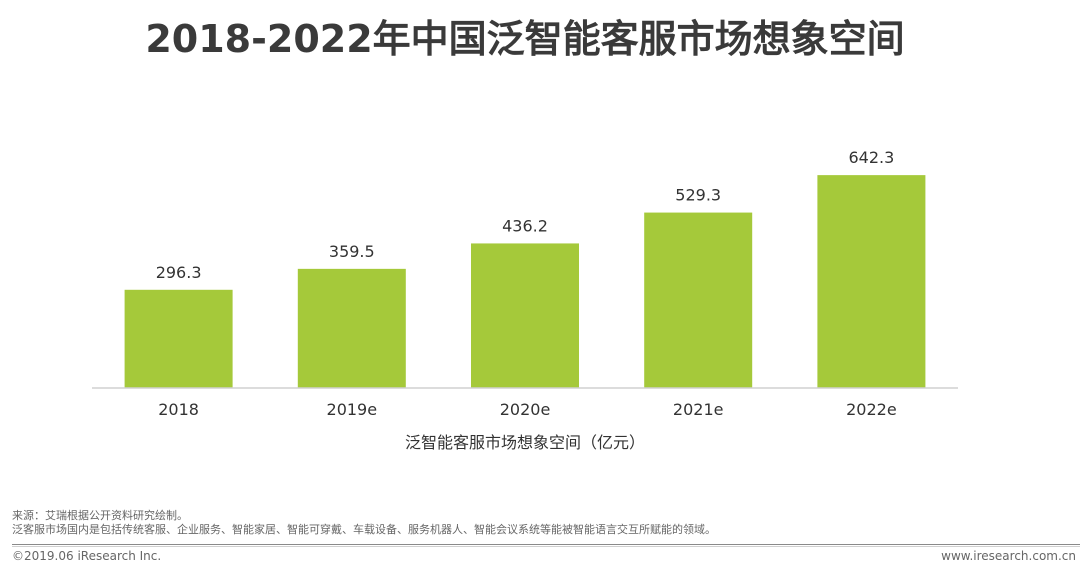 The height and width of the screenshot is (570, 1080). I want to click on data-label-2022e: 642.3, so click(871, 157).